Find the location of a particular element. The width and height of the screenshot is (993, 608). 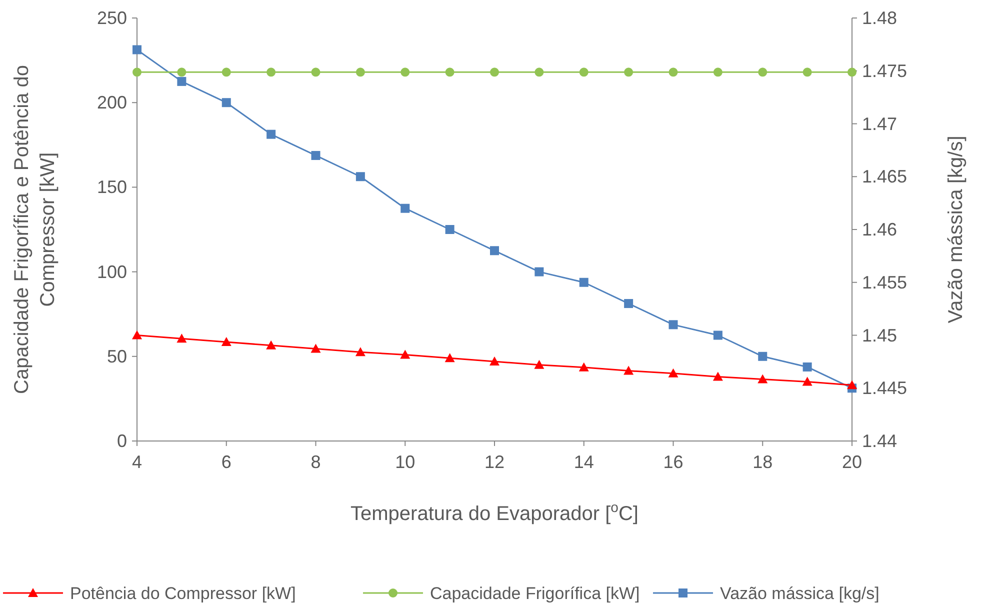

y2-tick-label: 1.47 is located at coordinates (880, 124).